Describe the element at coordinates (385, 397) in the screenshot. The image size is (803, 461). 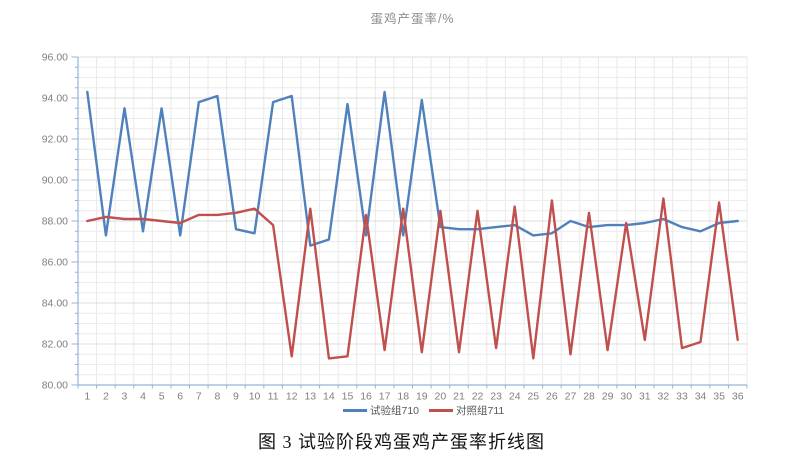
I see `x-axis-tick-label: 17` at that location.